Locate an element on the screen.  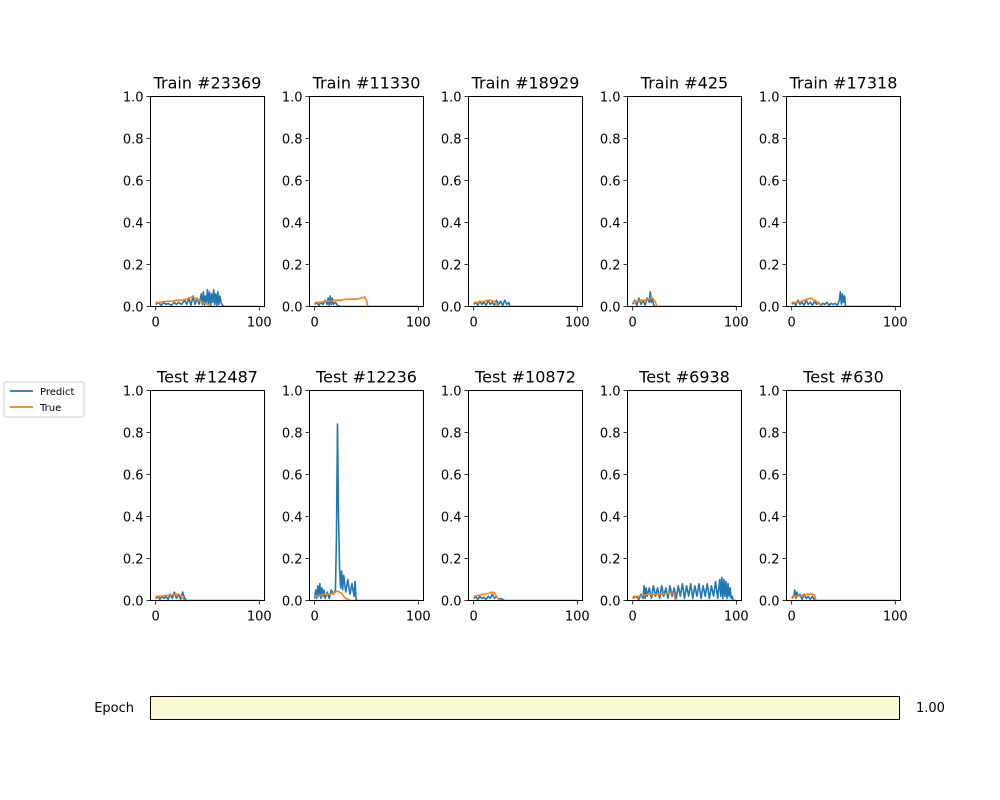
subplot-test-6938: Test #6938 0.0 0.2 0.4 0.6 0.8 1.0 0 100 is located at coordinates (674, 496).